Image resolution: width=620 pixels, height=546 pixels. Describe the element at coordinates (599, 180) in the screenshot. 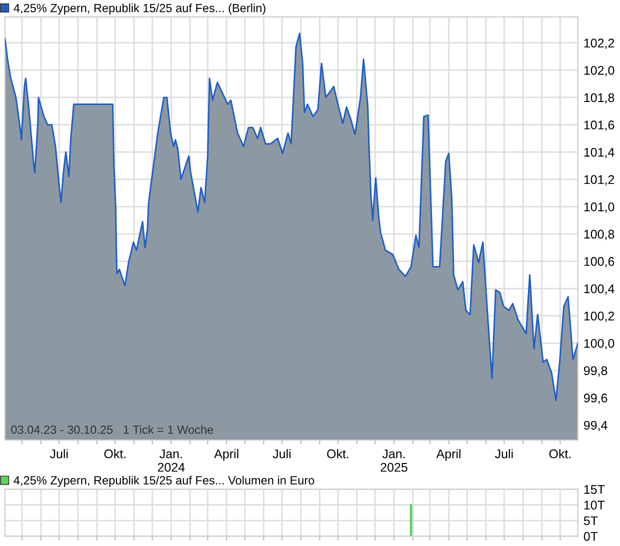

I see `y-tick-label: 101,2` at that location.